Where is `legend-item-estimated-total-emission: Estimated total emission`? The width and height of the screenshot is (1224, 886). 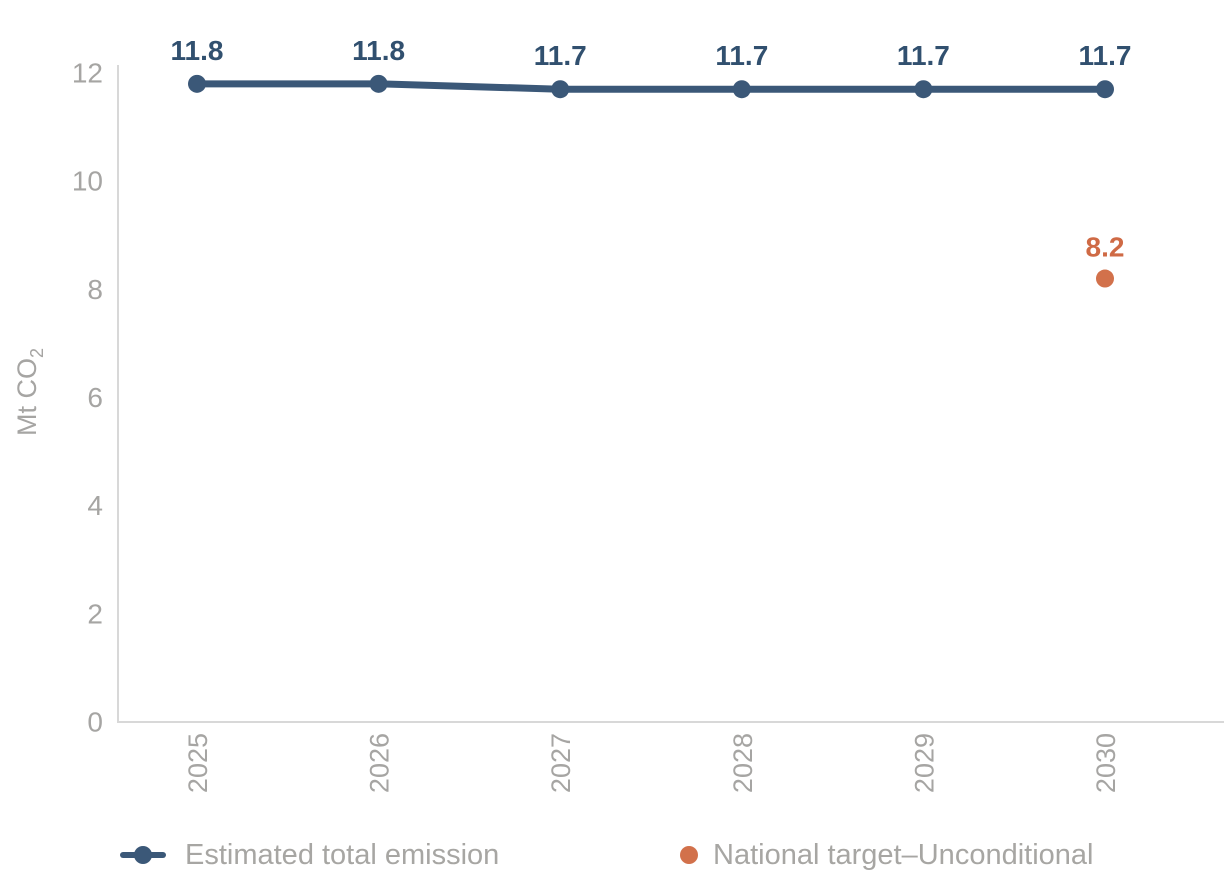
legend-item-estimated-total-emission: Estimated total emission is located at coordinates (309, 855).